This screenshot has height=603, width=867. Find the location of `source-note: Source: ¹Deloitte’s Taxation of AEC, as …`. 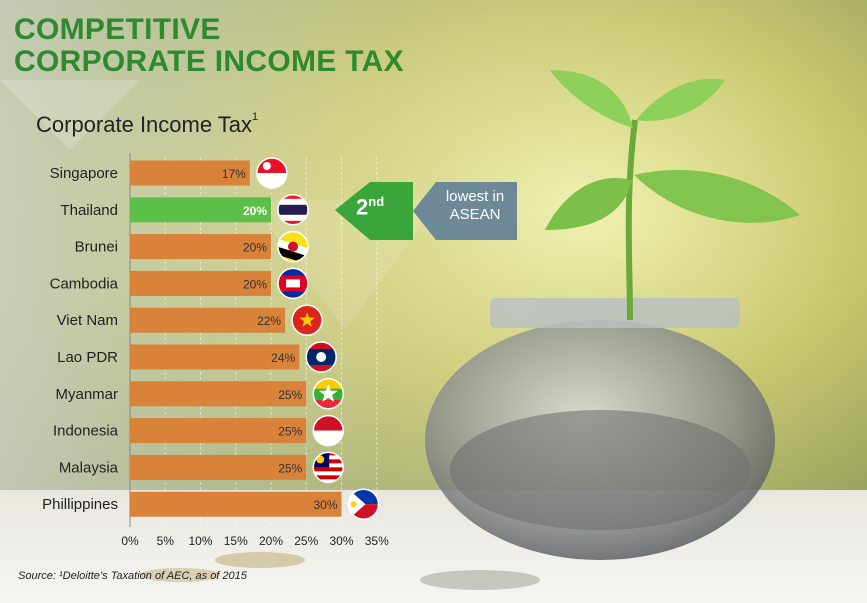

source-note: Source: ¹Deloitte’s Taxation of AEC, as … is located at coordinates (132, 576).